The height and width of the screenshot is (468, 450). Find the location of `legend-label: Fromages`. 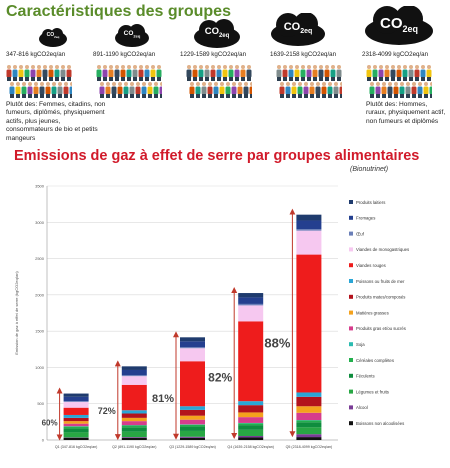

legend-label: Fromages is located at coordinates (365, 218).